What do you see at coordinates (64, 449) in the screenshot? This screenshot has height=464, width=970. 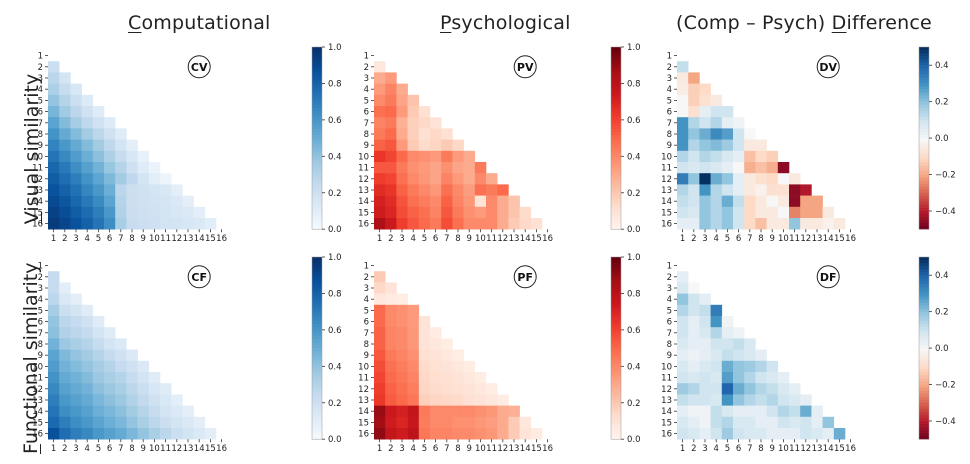 I see `x-tick-label: 2` at bounding box center [64, 449].